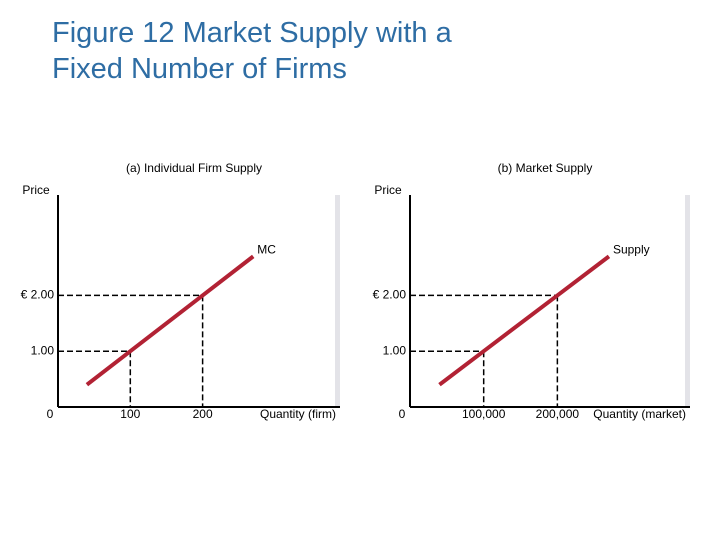  What do you see at coordinates (203, 414) in the screenshot?
I see `x-tick-label: 200` at bounding box center [203, 414].